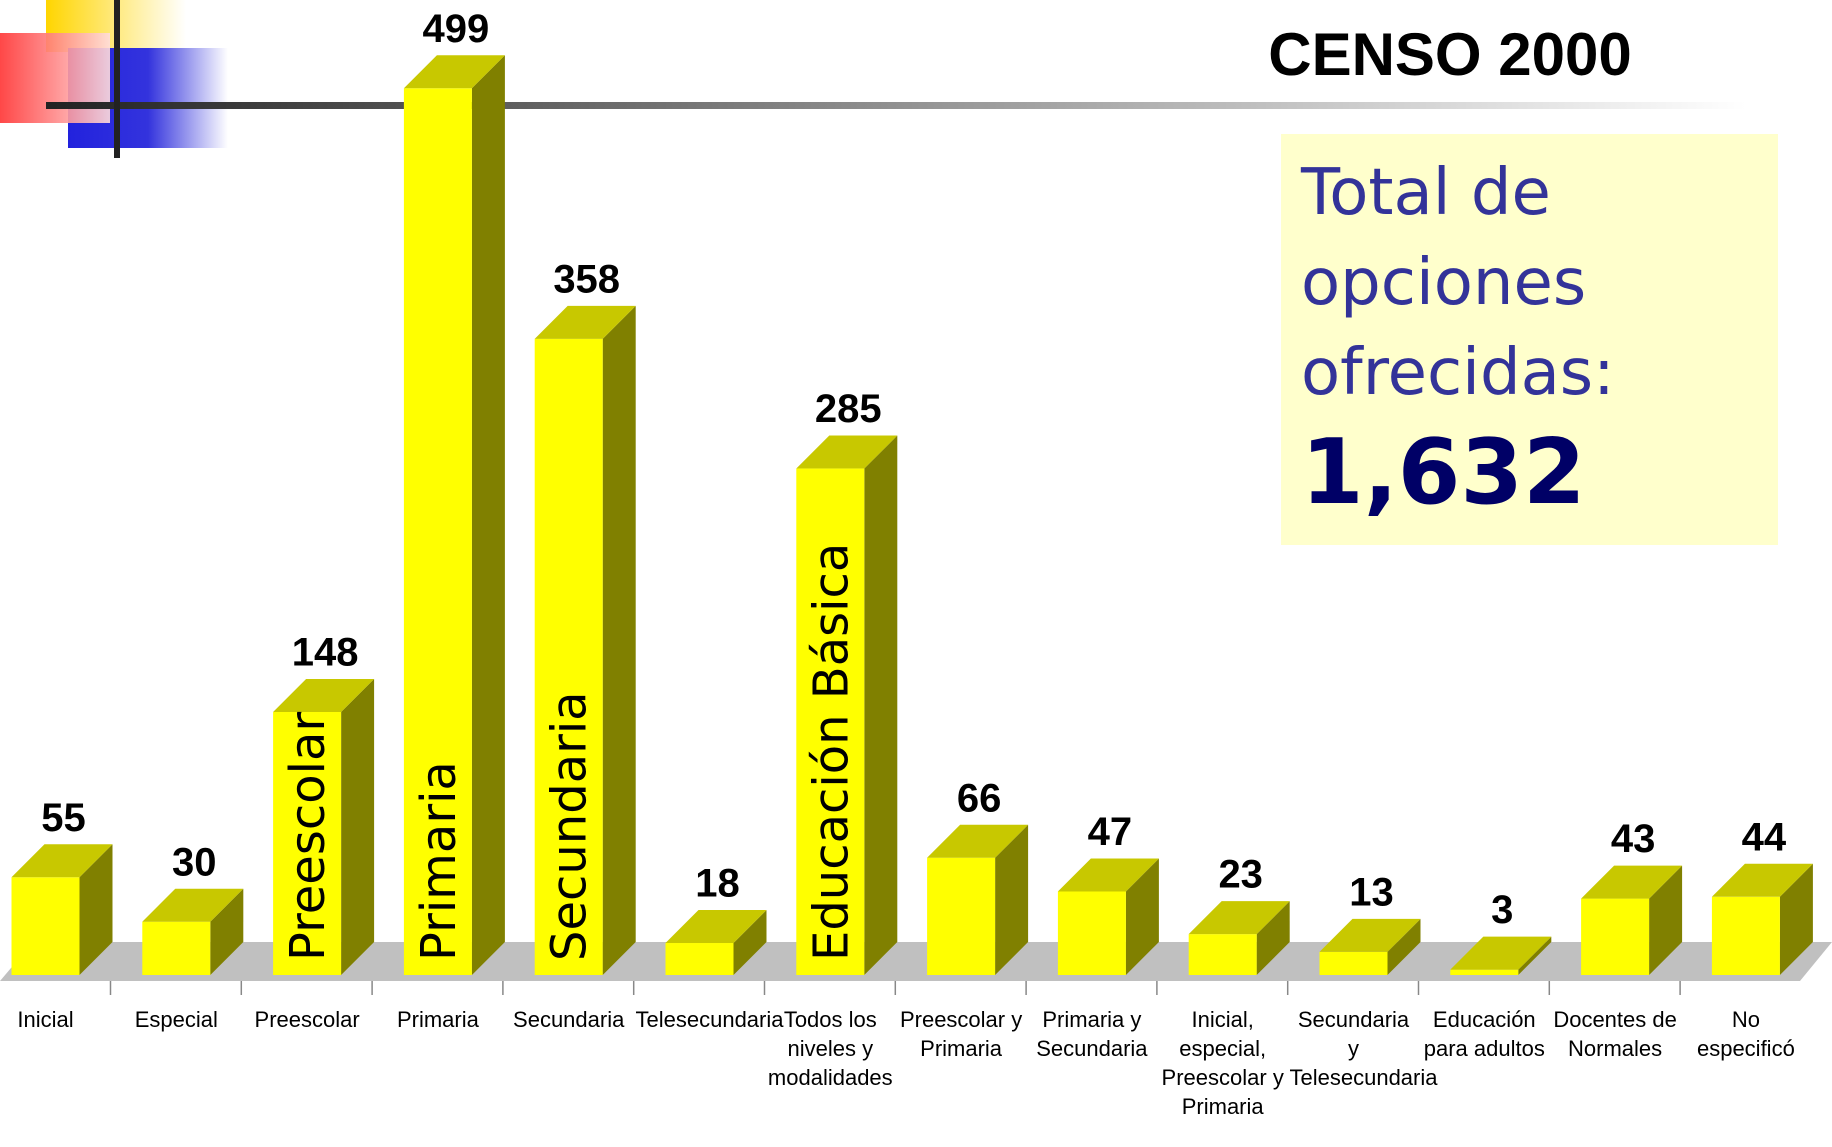 This screenshot has width=1832, height=1147. Describe the element at coordinates (1092, 1034) in the screenshot. I see `x-tick-label: Primaria y Secundaria` at that location.